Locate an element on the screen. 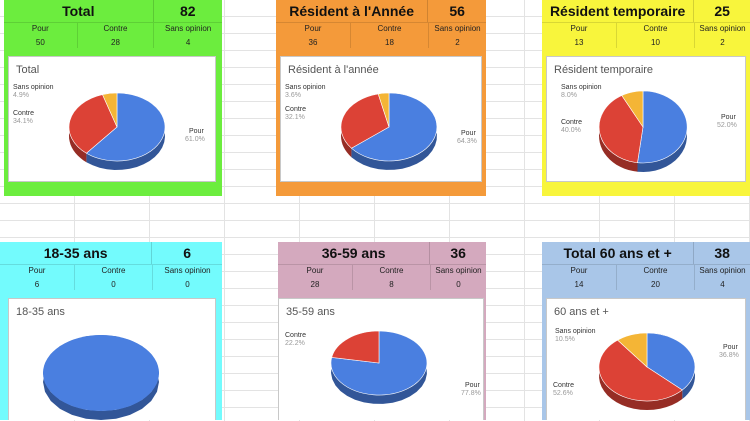  slice-pct-pour: 52.0% is located at coordinates (727, 125).